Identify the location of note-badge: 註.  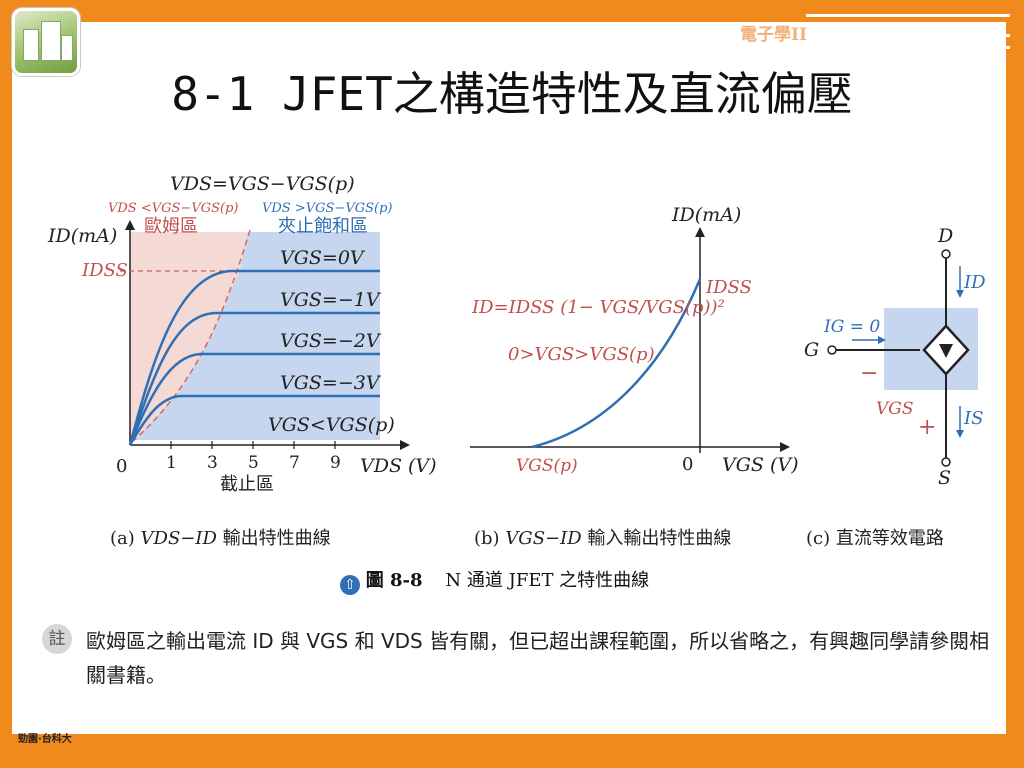
(57, 639).